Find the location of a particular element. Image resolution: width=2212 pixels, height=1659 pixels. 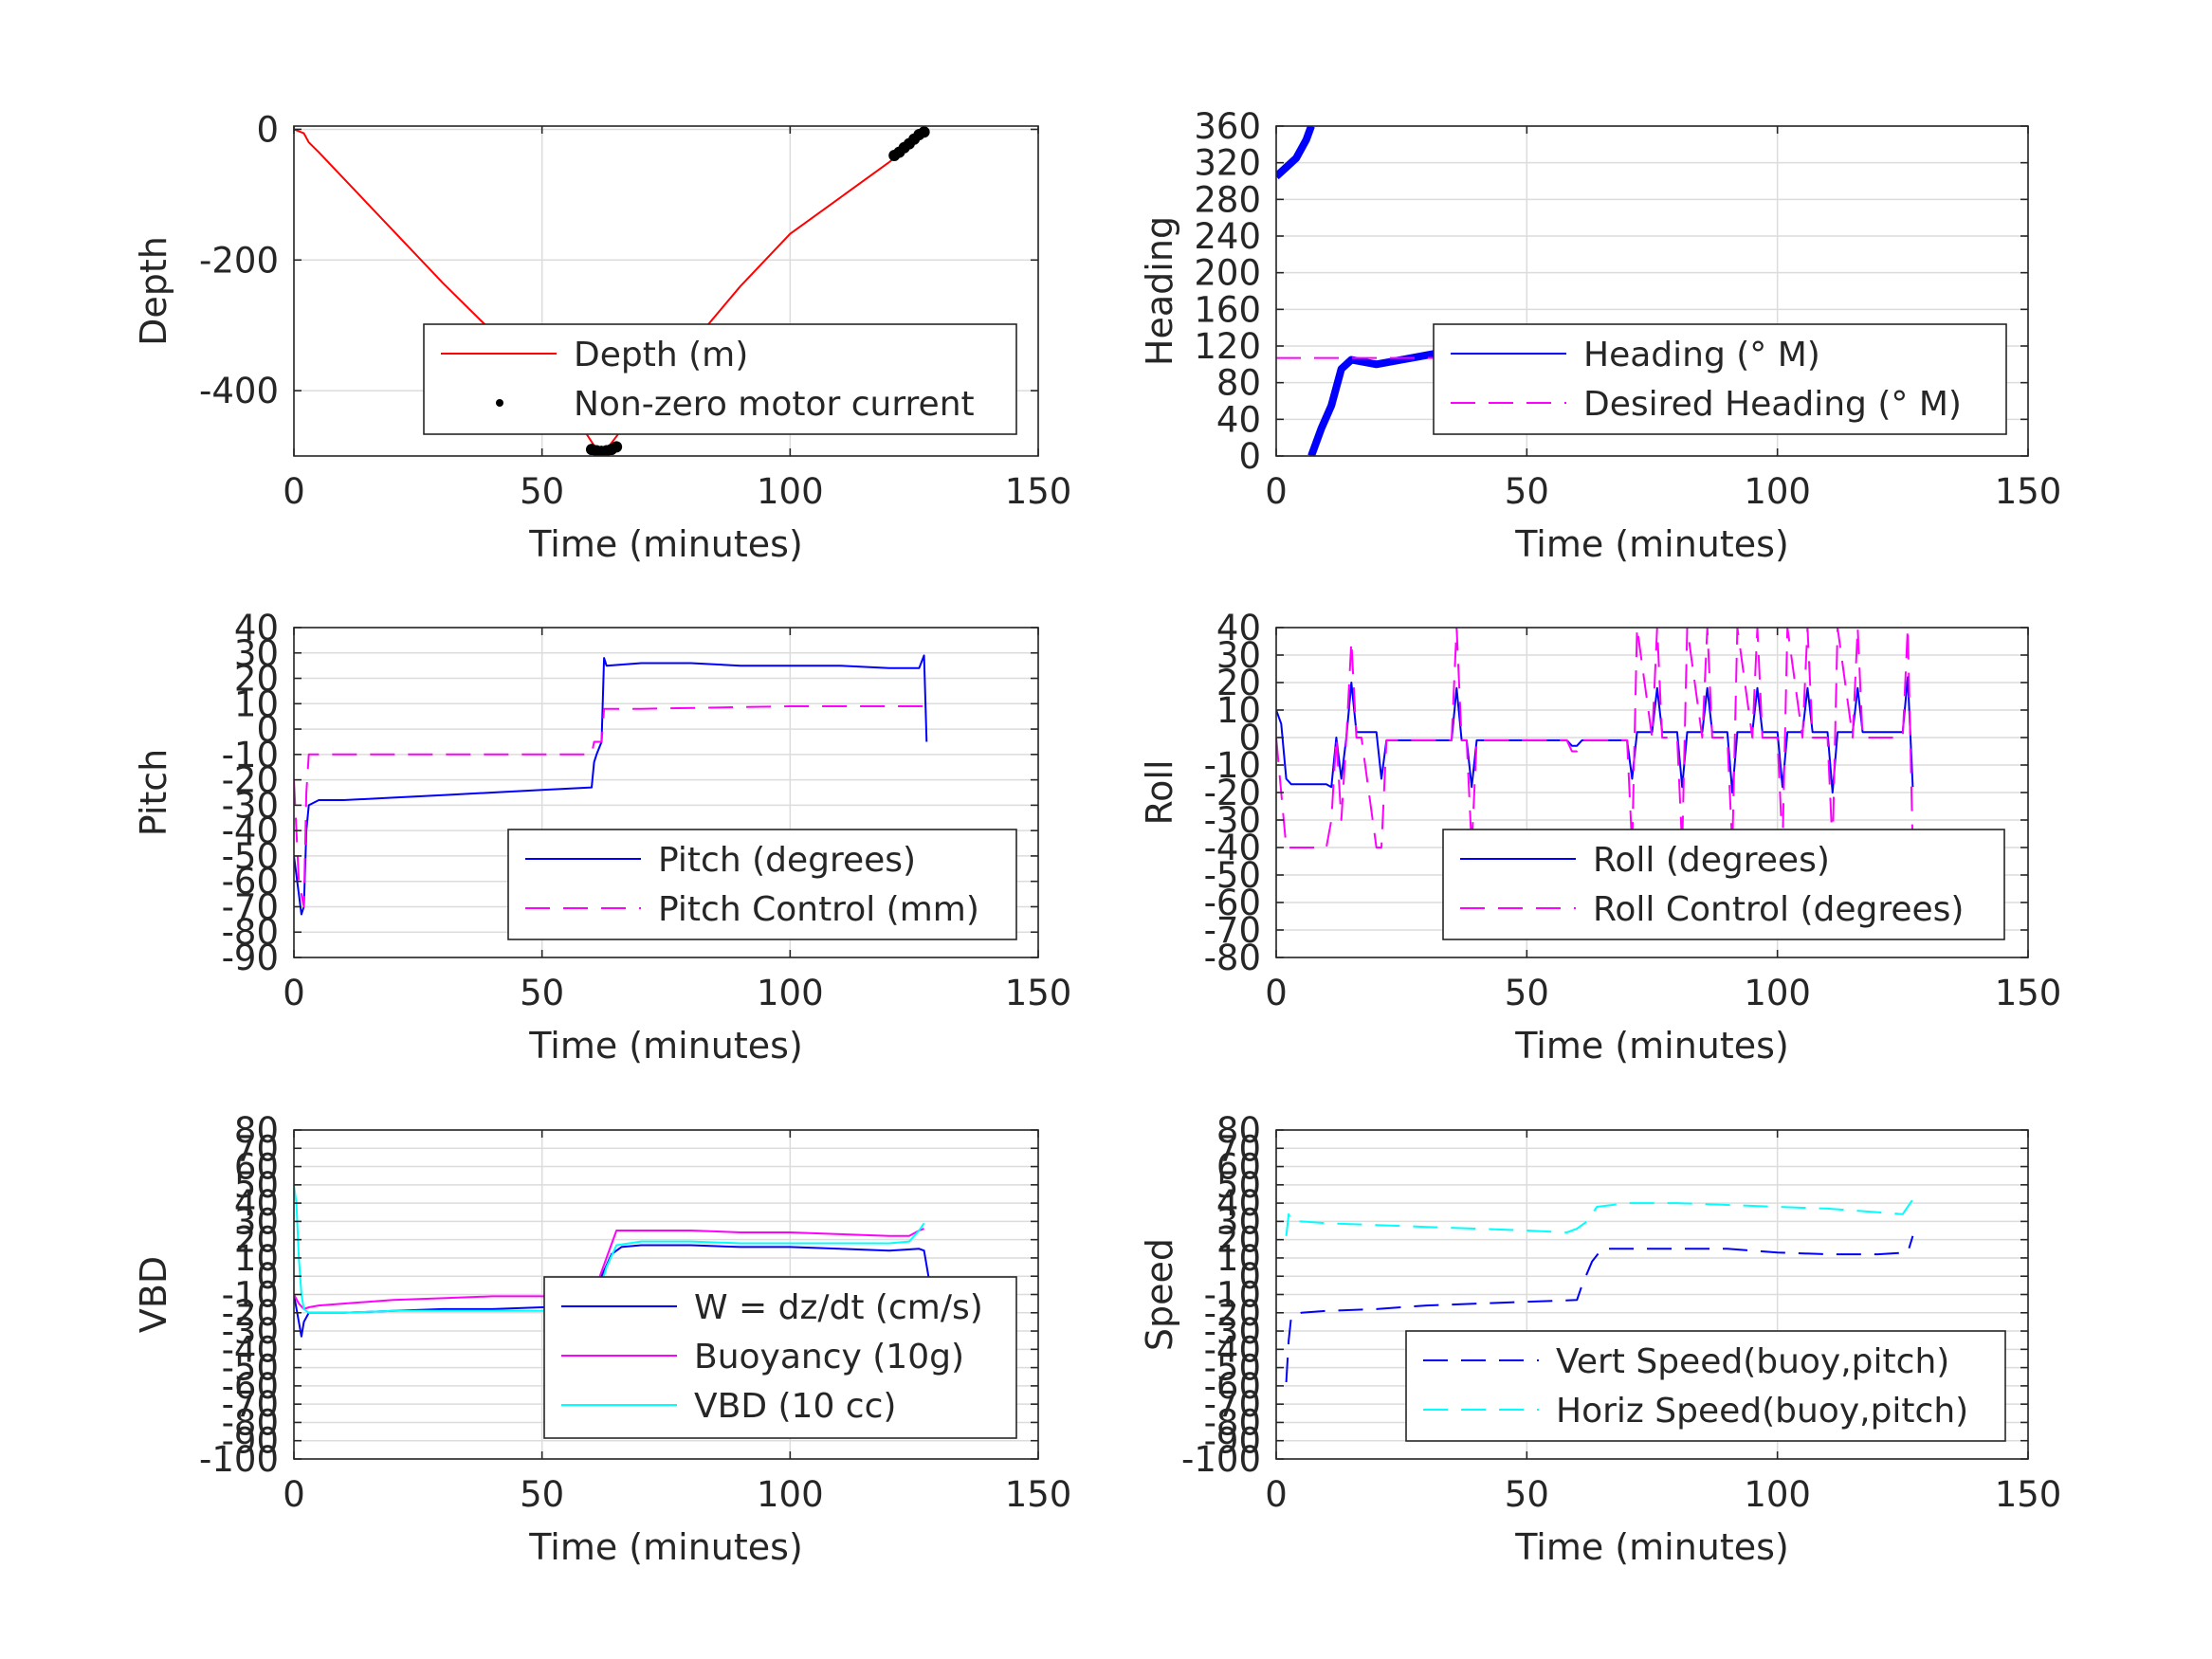

y-tick-label: 160 is located at coordinates (1227, 309).